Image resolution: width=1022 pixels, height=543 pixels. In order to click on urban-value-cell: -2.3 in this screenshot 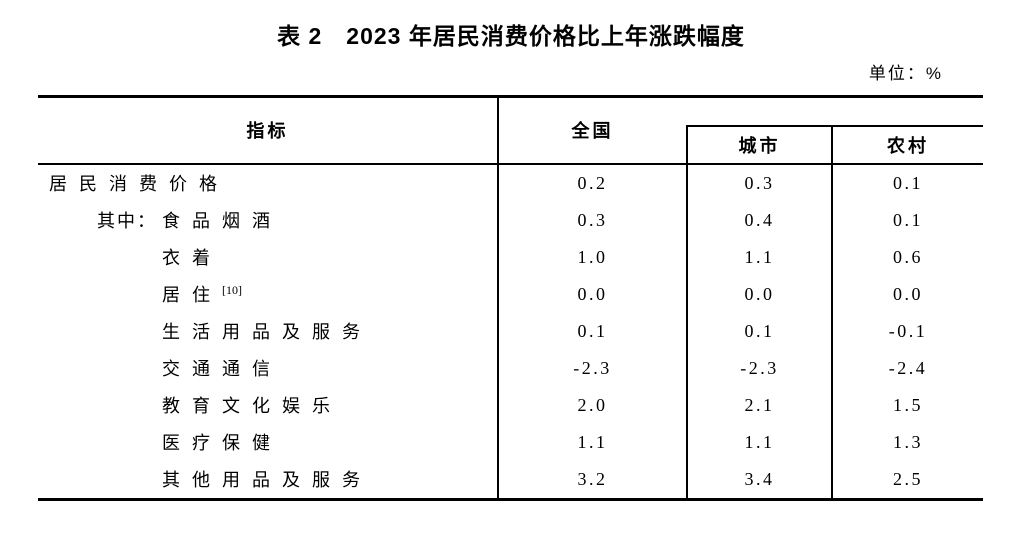, I will do `click(760, 368)`.